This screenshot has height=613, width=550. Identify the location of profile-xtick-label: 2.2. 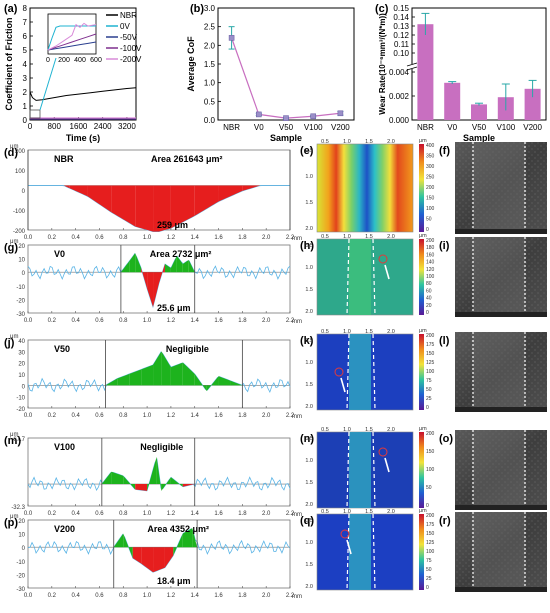
(290, 596).